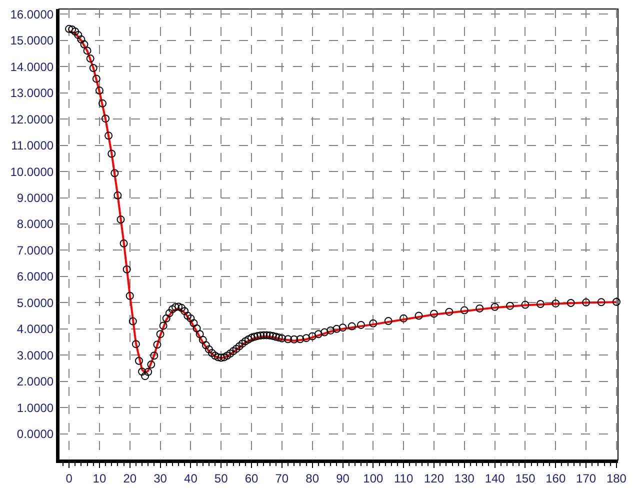 The width and height of the screenshot is (633, 489). What do you see at coordinates (313, 478) in the screenshot?
I see `x-tick-label: 80` at bounding box center [313, 478].